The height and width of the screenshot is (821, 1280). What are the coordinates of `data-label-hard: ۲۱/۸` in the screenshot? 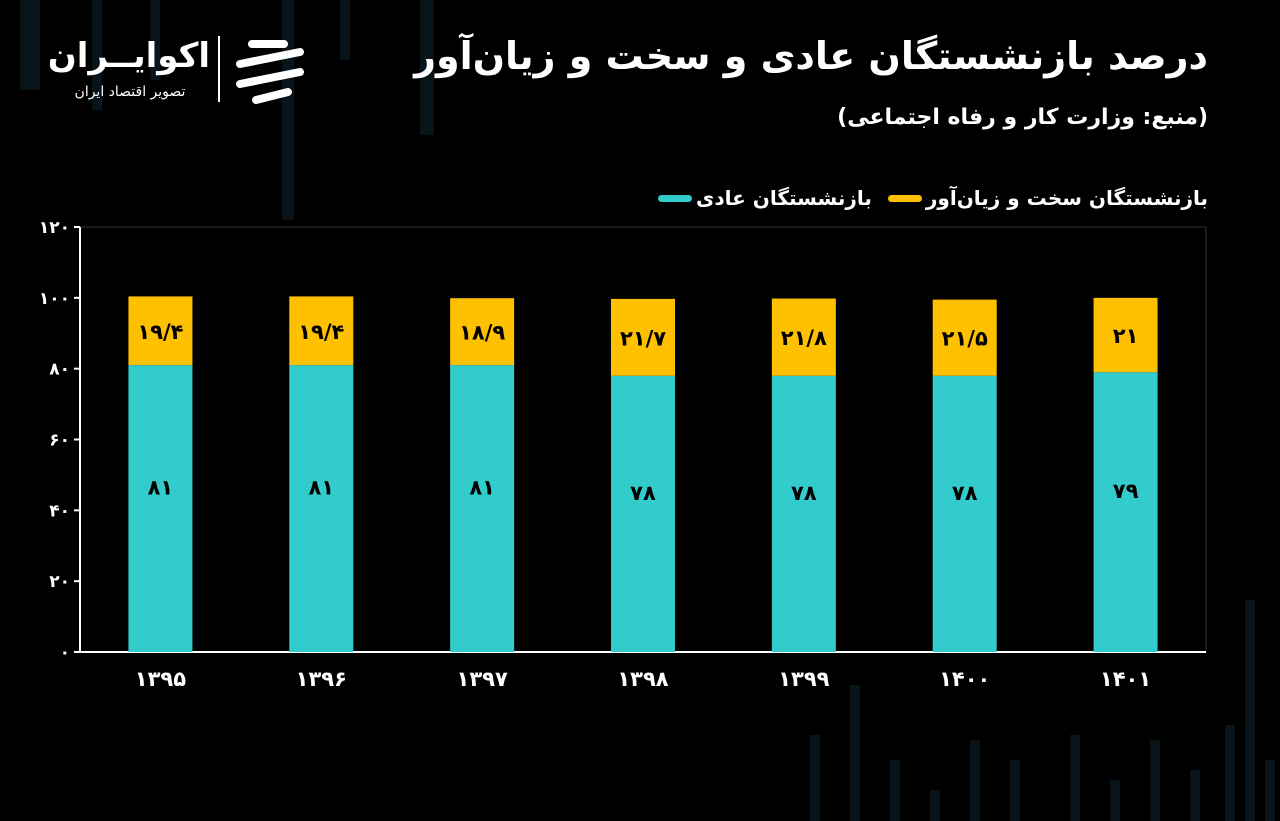 It's located at (804, 338).